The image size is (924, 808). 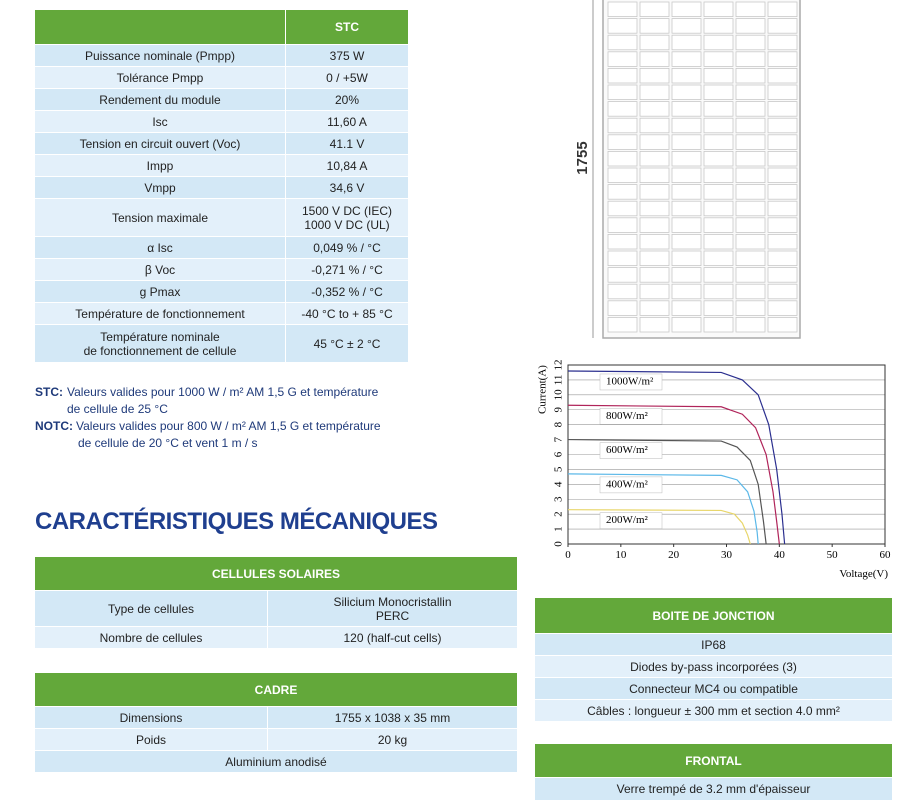 What do you see at coordinates (347, 99) in the screenshot?
I see `cell: 20%` at bounding box center [347, 99].